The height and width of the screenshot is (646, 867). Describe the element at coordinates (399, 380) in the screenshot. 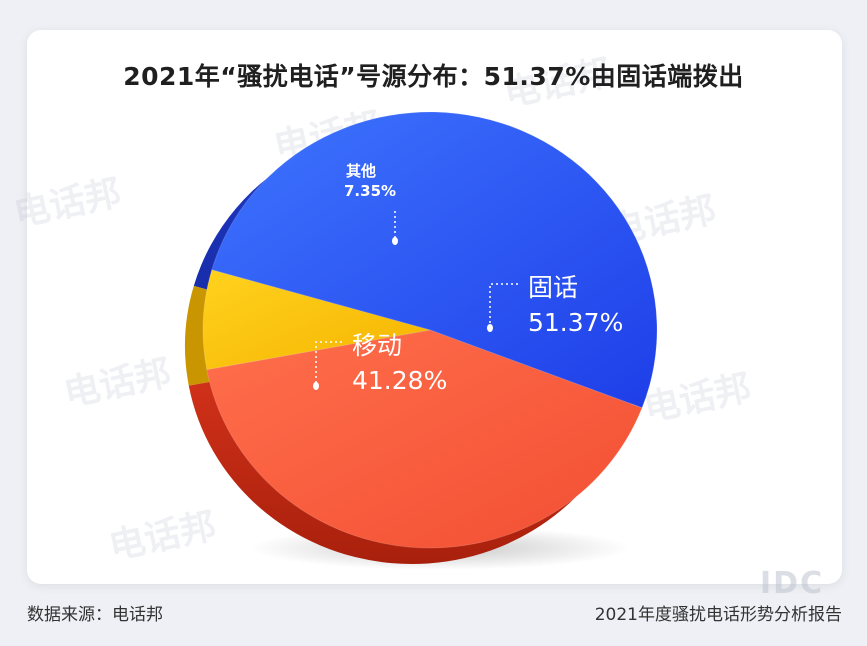

I see `slice-mobile-value: 41.28%` at that location.